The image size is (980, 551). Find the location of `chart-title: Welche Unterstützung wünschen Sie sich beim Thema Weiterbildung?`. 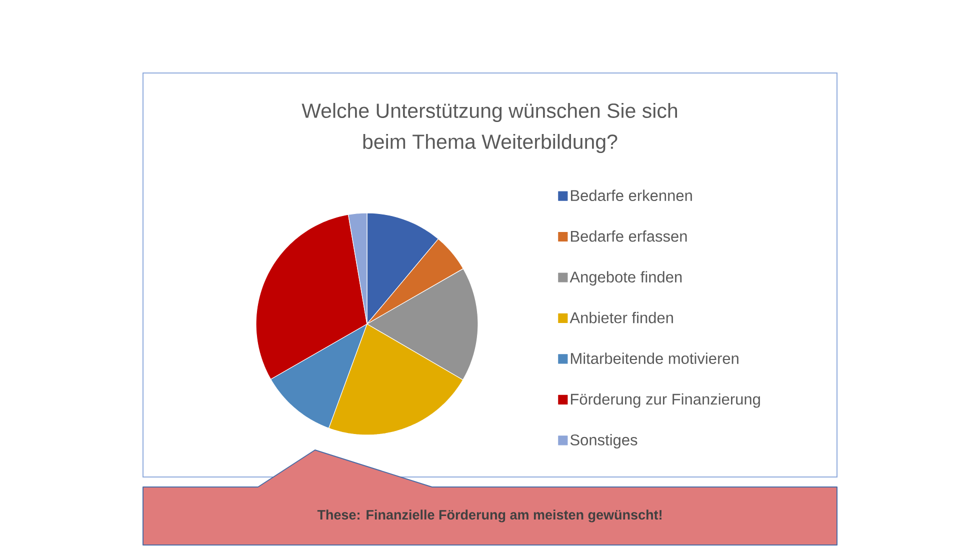

chart-title: Welche Unterstützung wünschen Sie sich beim Thema Weiterbildung? is located at coordinates (490, 128).